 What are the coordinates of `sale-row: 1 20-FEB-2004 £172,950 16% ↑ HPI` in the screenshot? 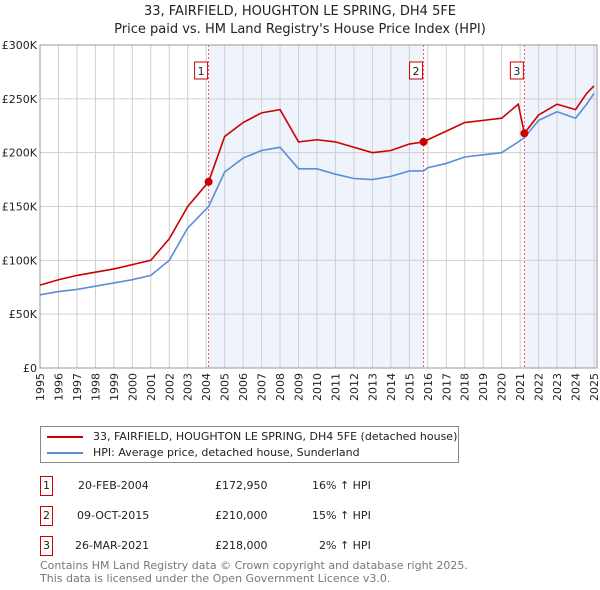 It's located at (240, 486).